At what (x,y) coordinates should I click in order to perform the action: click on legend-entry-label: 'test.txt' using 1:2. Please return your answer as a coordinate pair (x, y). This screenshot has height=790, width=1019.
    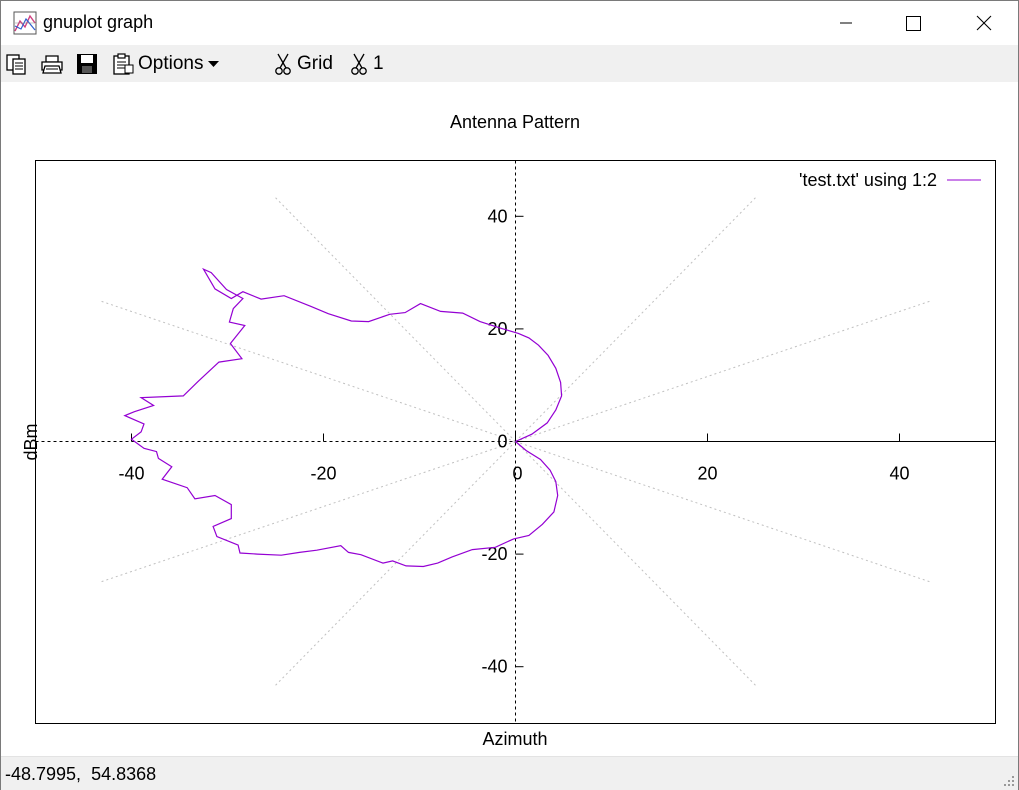
    Looking at the image, I should click on (868, 180).